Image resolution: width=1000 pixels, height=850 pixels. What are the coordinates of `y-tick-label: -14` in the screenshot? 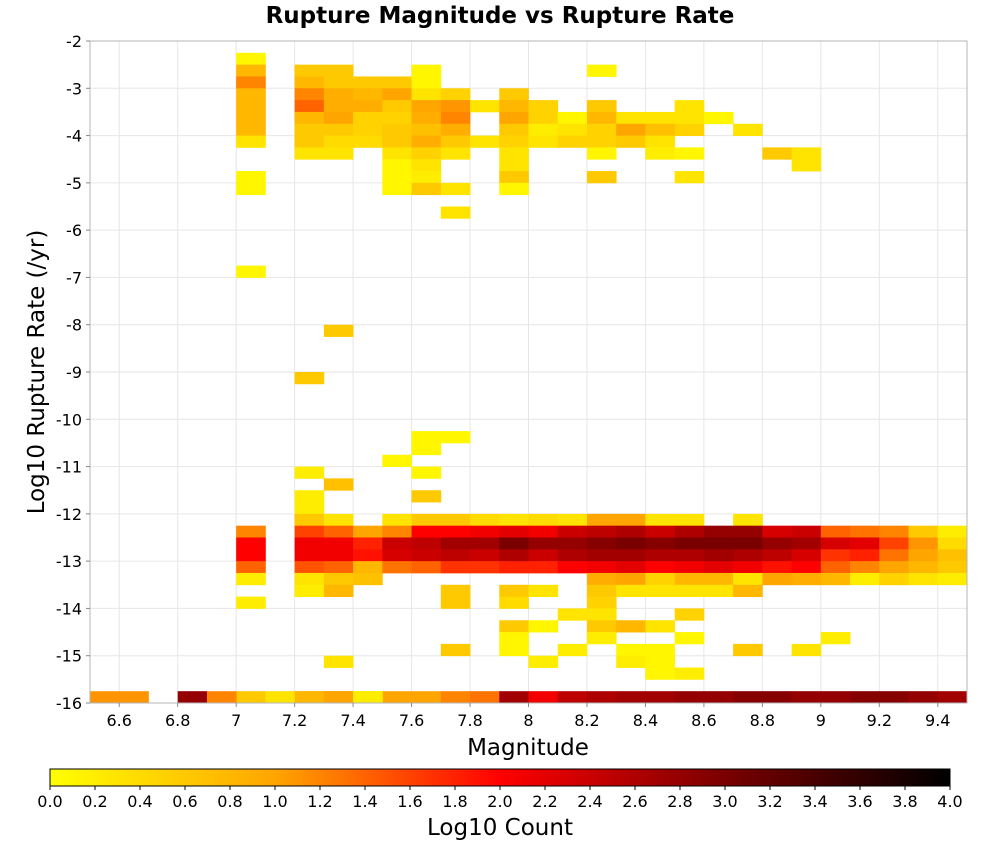 It's located at (69, 608).